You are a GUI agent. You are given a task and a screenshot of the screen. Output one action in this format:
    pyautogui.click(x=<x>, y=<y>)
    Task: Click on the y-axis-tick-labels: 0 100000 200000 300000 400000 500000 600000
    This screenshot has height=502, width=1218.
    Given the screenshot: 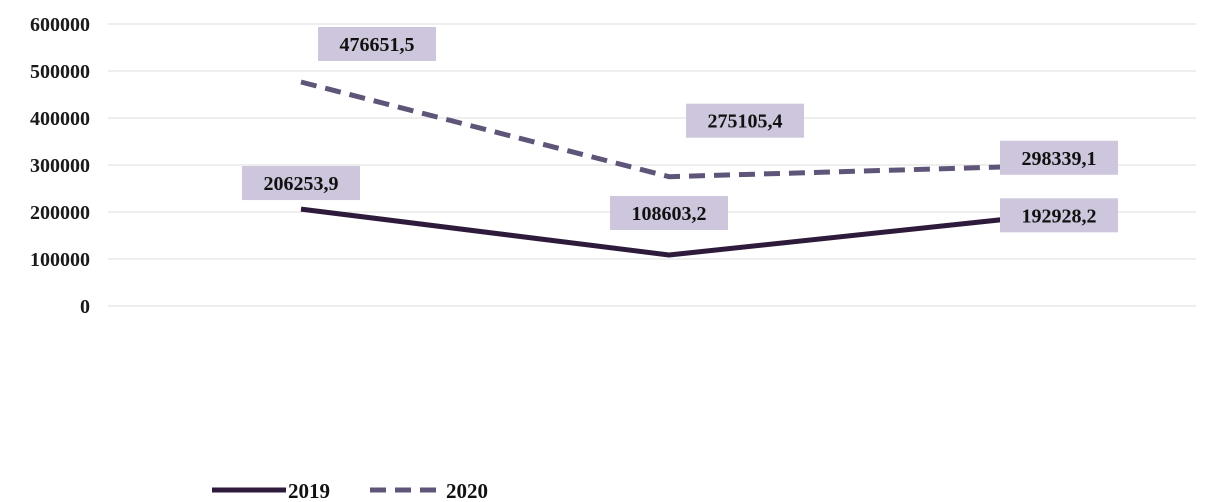 What is the action you would take?
    pyautogui.click(x=60, y=166)
    